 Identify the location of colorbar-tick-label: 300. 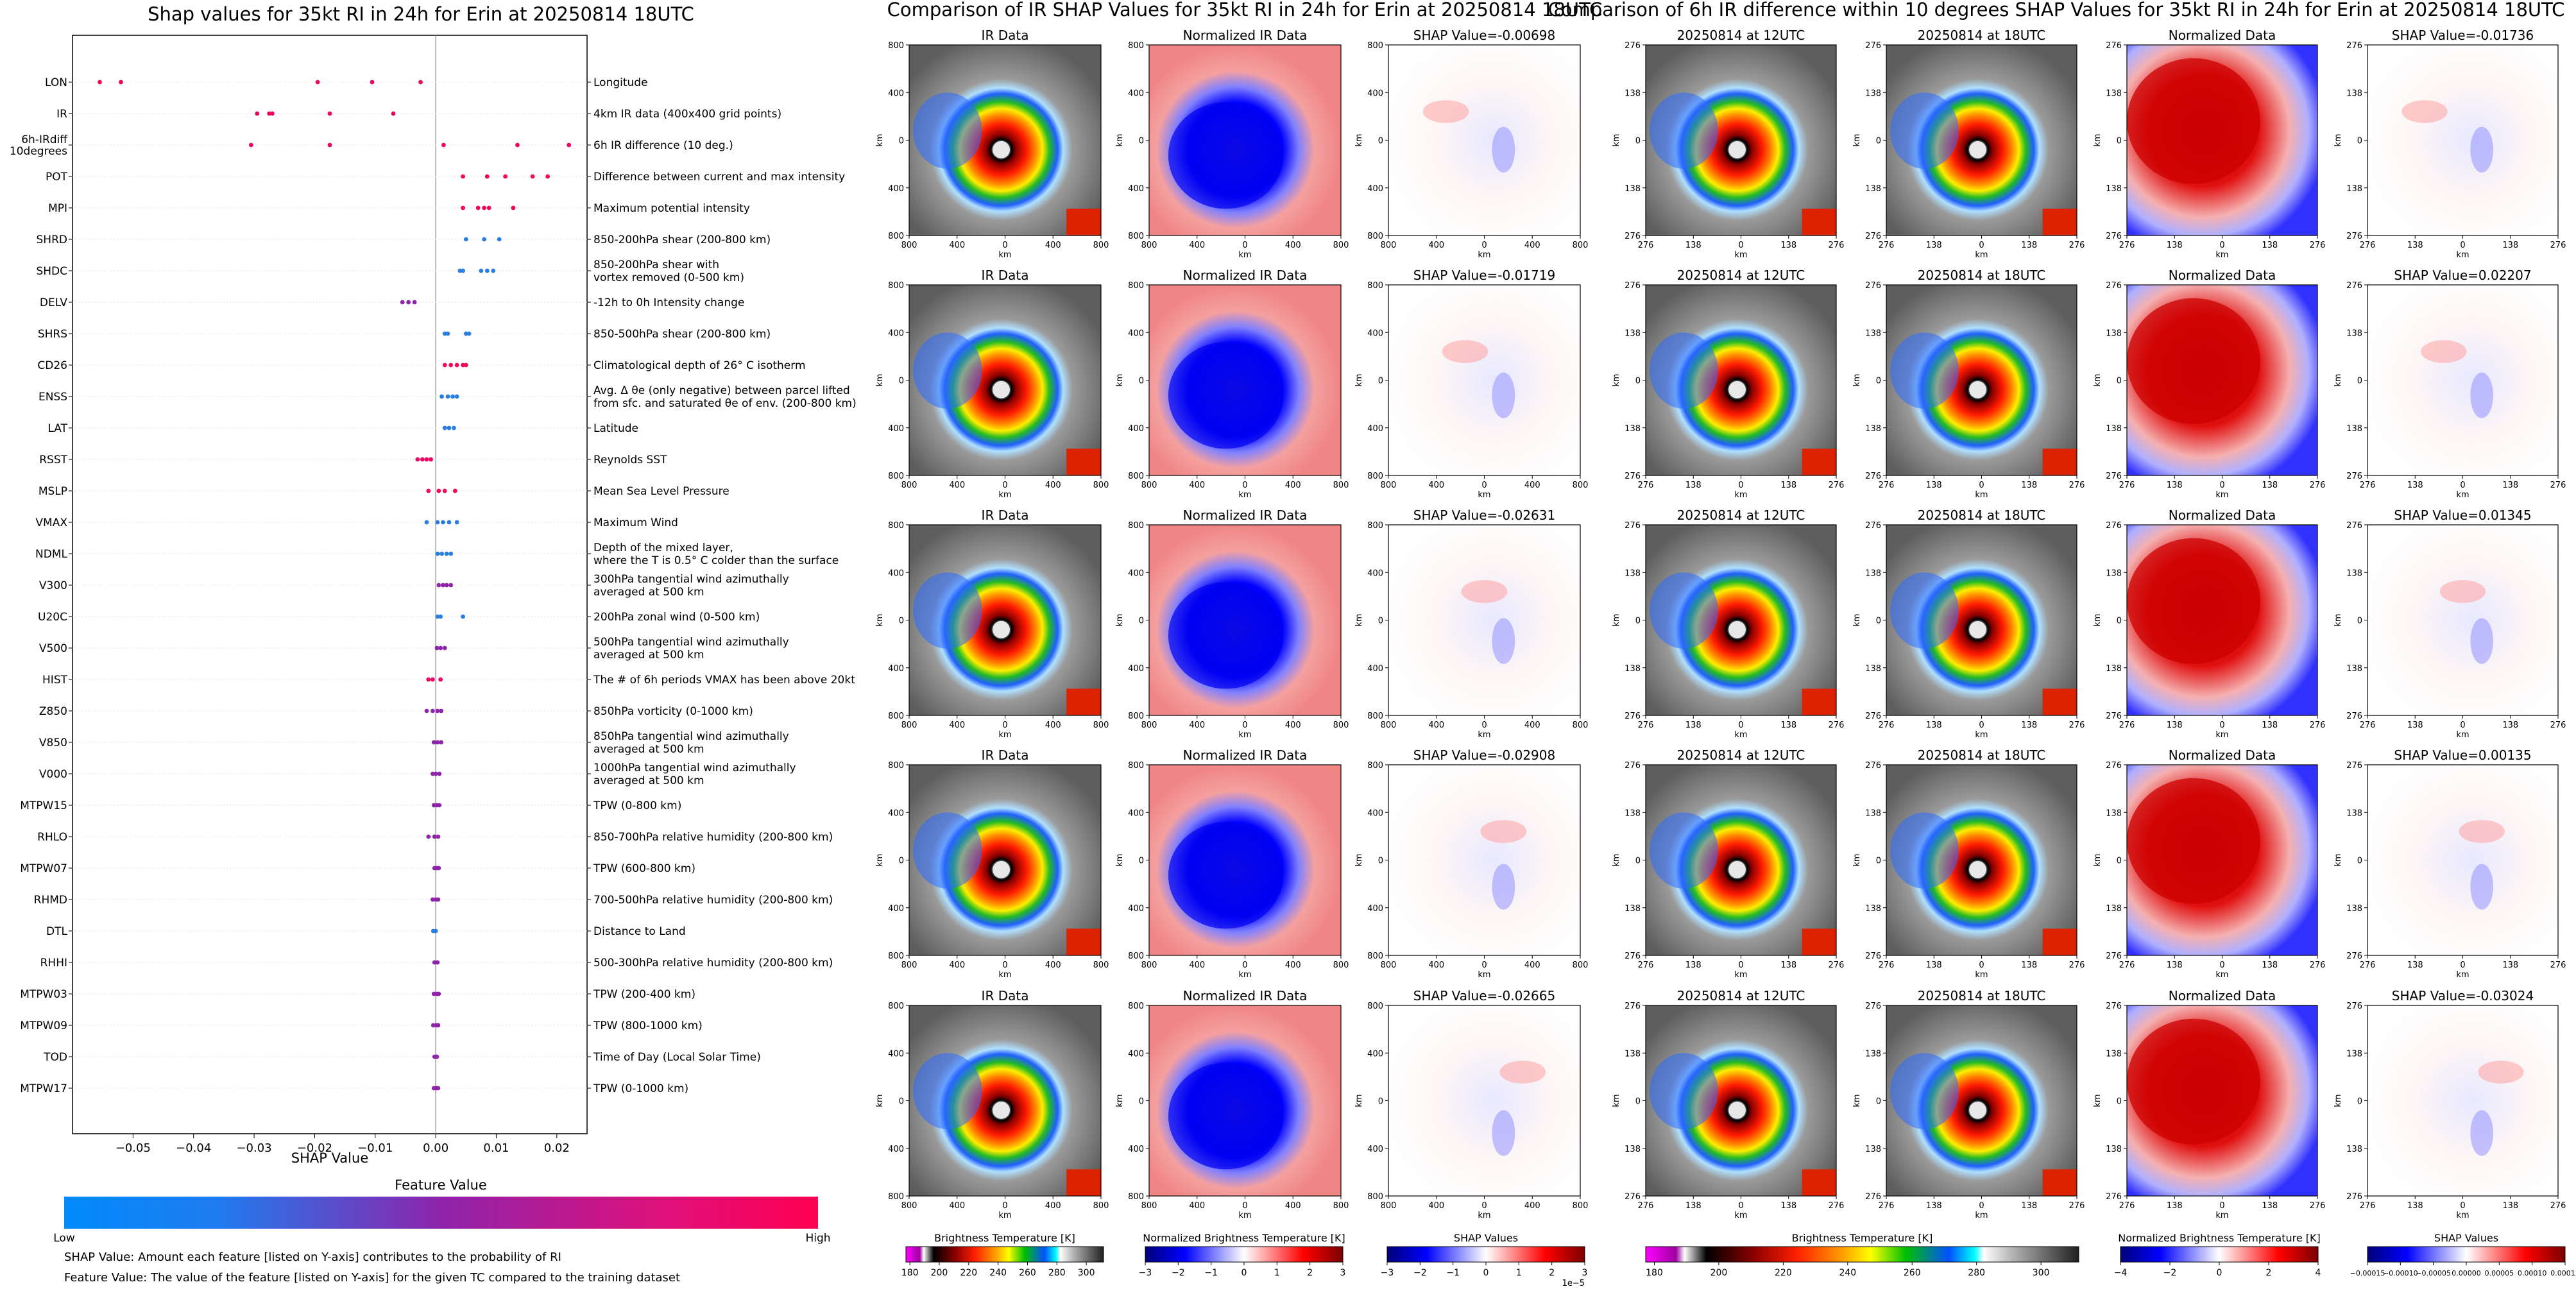
(1086, 1273).